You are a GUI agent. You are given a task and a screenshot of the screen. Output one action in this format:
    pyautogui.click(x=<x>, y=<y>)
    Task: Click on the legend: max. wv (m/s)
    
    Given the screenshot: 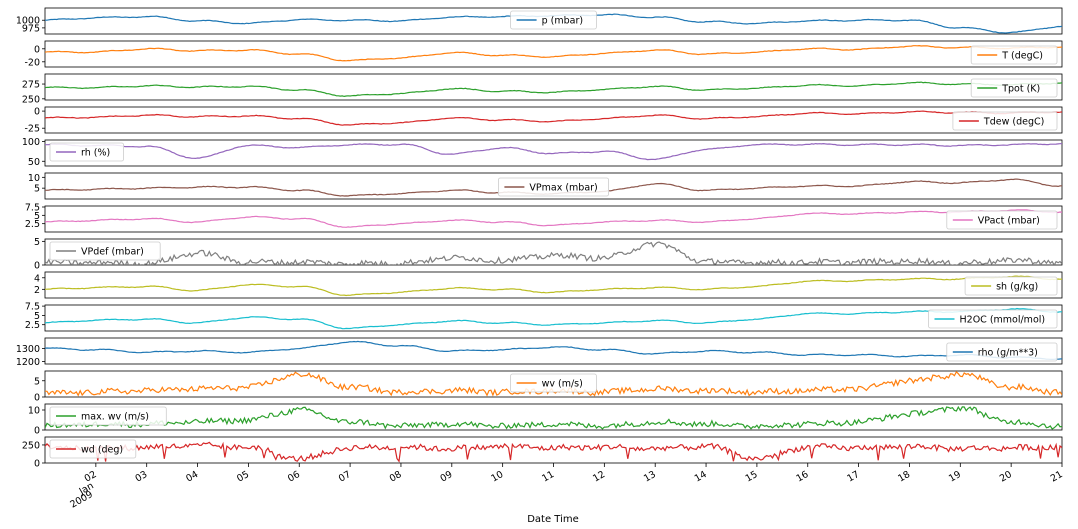 What is the action you would take?
    pyautogui.click(x=108, y=416)
    